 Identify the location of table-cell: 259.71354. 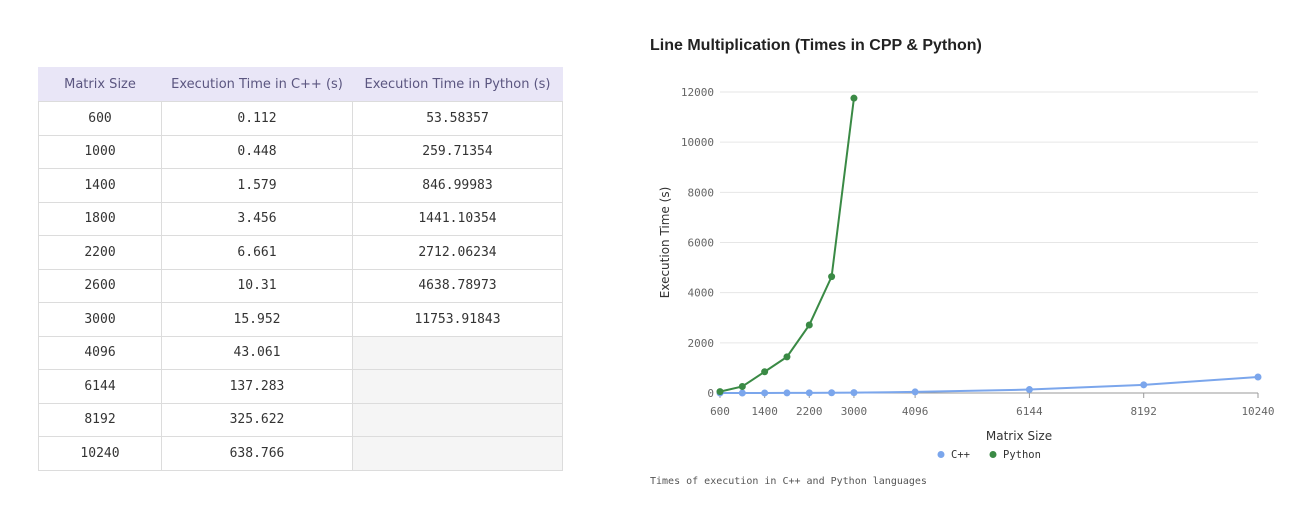
(457, 151).